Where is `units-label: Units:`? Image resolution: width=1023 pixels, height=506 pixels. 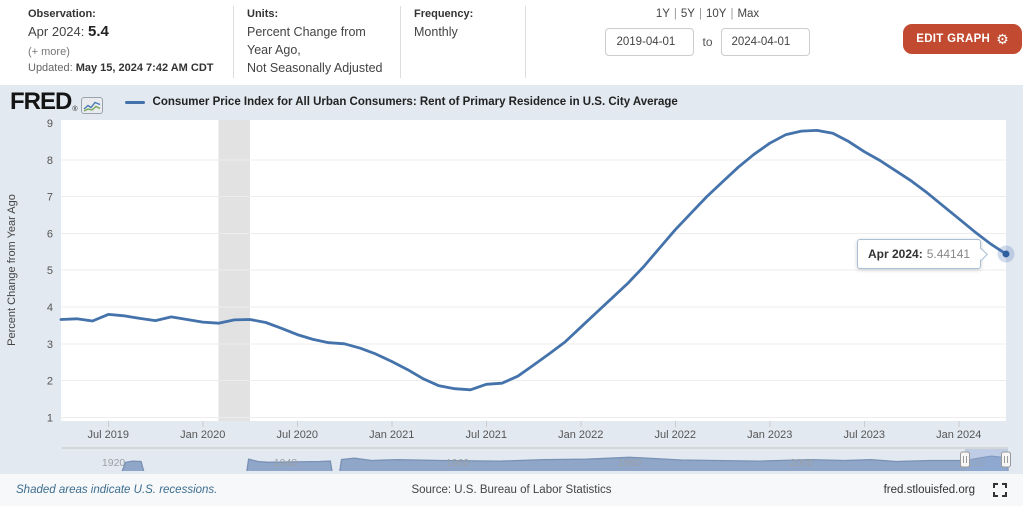
units-label: Units: is located at coordinates (263, 14).